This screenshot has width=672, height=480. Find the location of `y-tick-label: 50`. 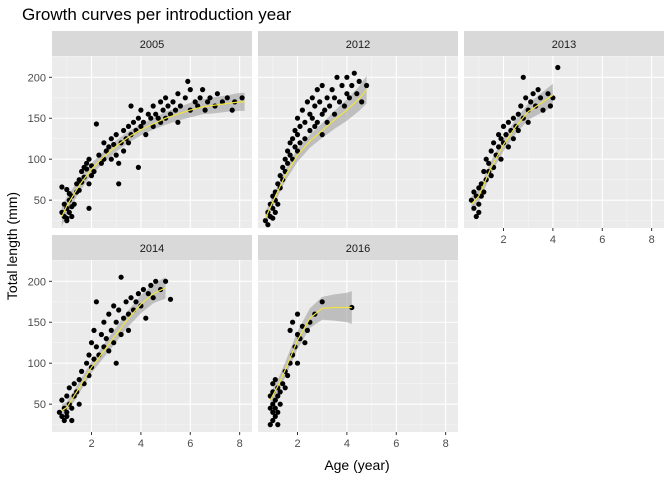

y-tick-label: 50 is located at coordinates (40, 201).